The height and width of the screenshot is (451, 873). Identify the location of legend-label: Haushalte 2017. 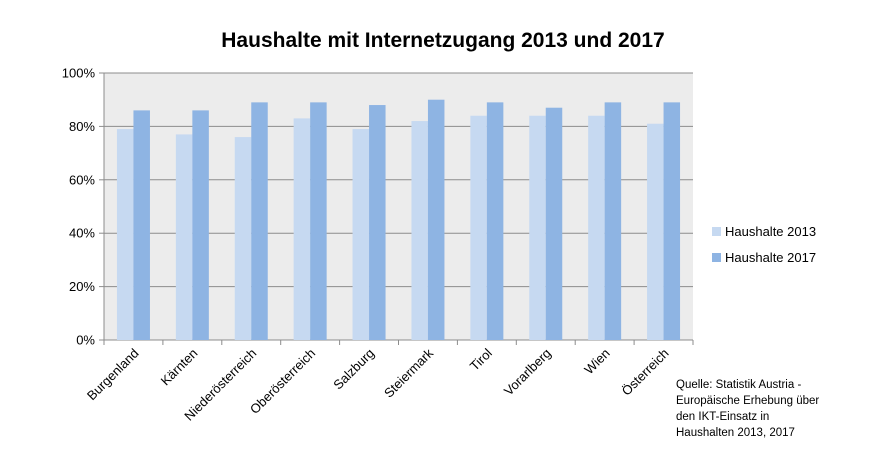
(770, 257).